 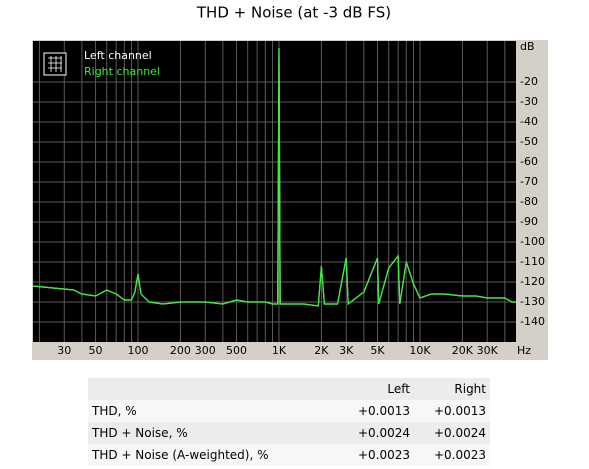 I want to click on x-tick-label: 10K, so click(x=420, y=350).